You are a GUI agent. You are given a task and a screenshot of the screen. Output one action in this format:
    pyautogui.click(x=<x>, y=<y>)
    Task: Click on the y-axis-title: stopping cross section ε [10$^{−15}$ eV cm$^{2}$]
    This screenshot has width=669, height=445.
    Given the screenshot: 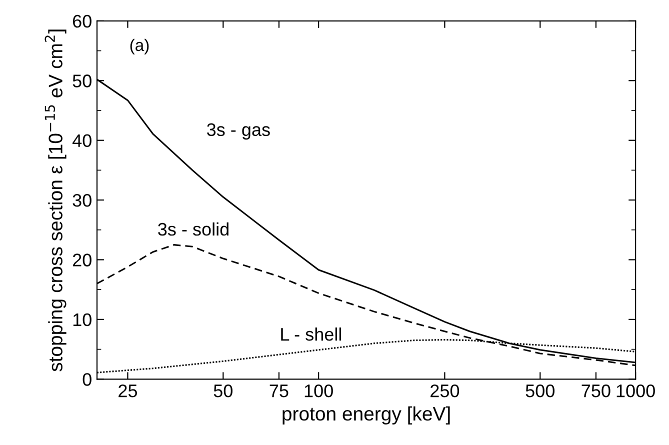 What is the action you would take?
    pyautogui.click(x=55, y=201)
    